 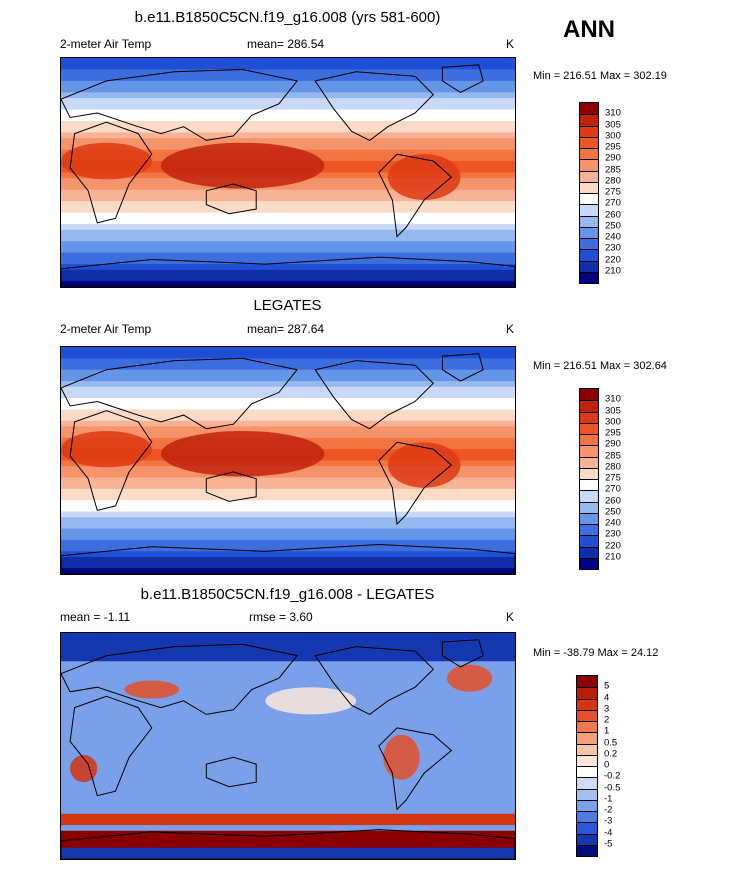 I want to click on season-label: ANN, so click(x=589, y=29).